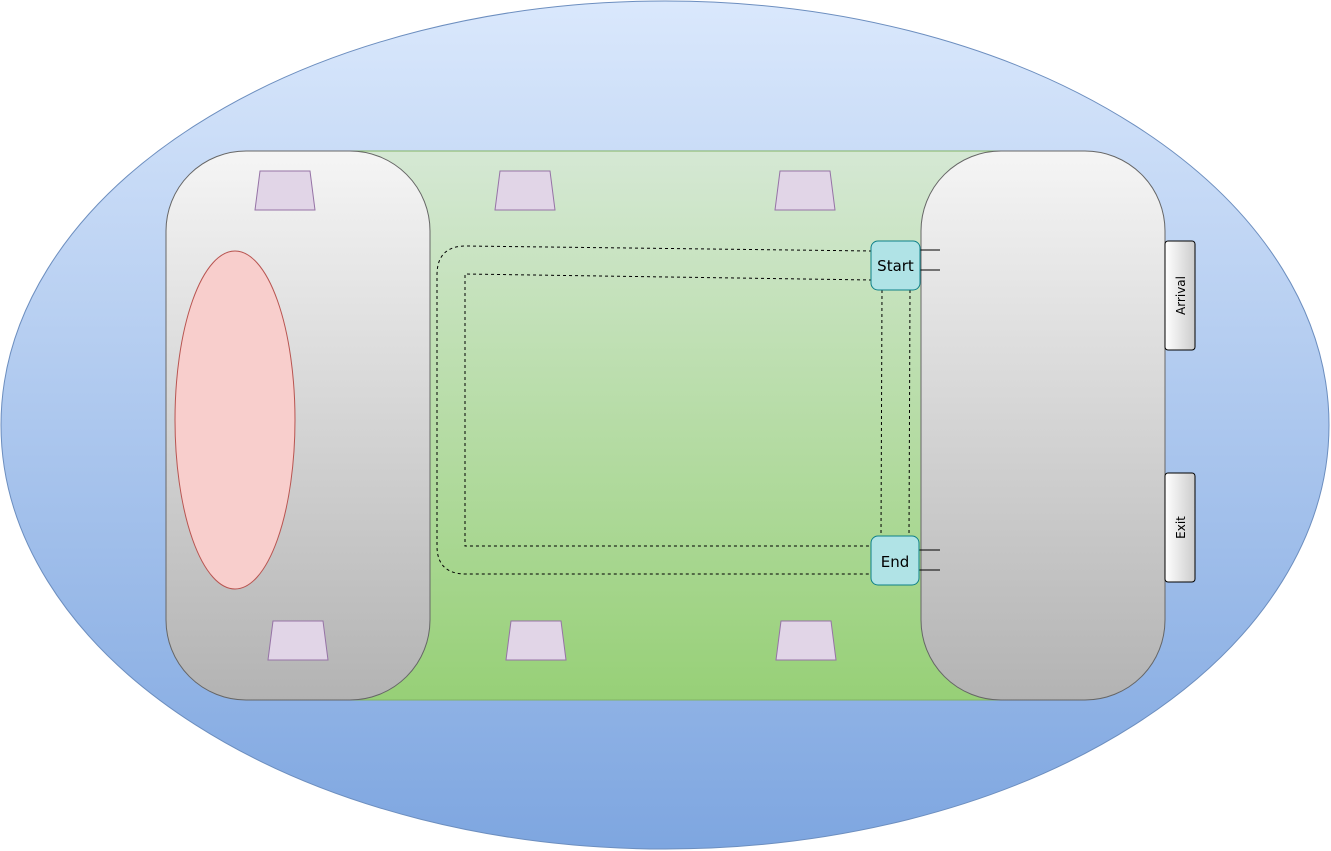 The image size is (1331, 851). I want to click on end-node: End, so click(895, 560).